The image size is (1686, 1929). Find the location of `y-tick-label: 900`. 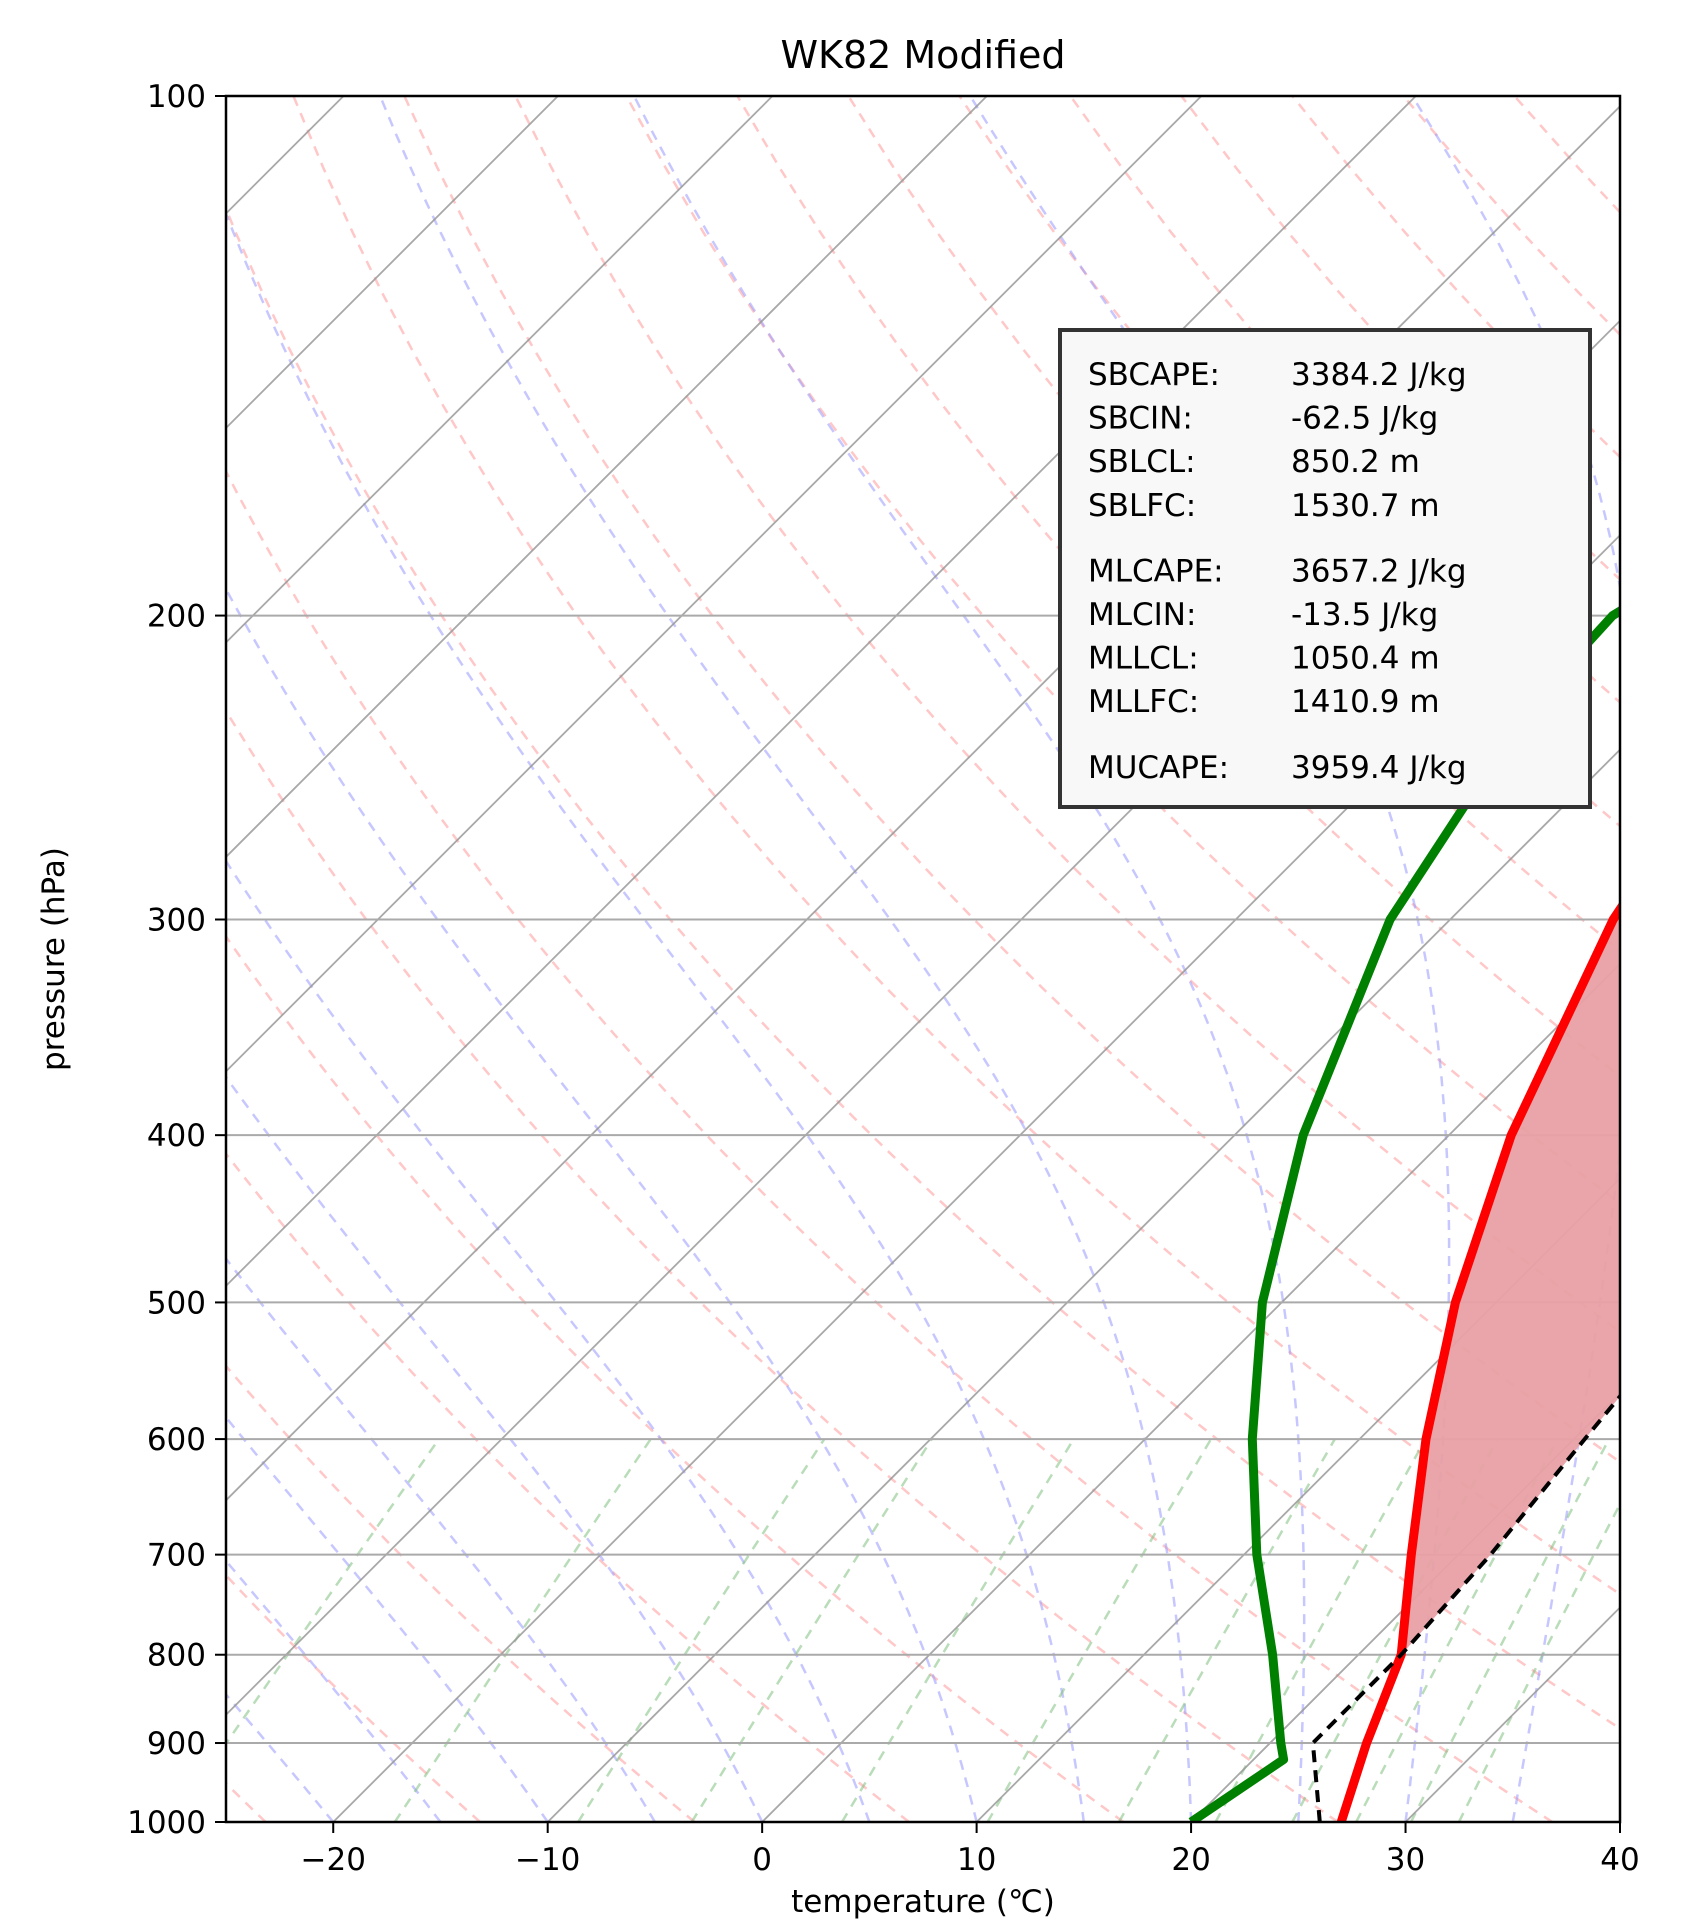

y-tick-label: 900 is located at coordinates (176, 1744).